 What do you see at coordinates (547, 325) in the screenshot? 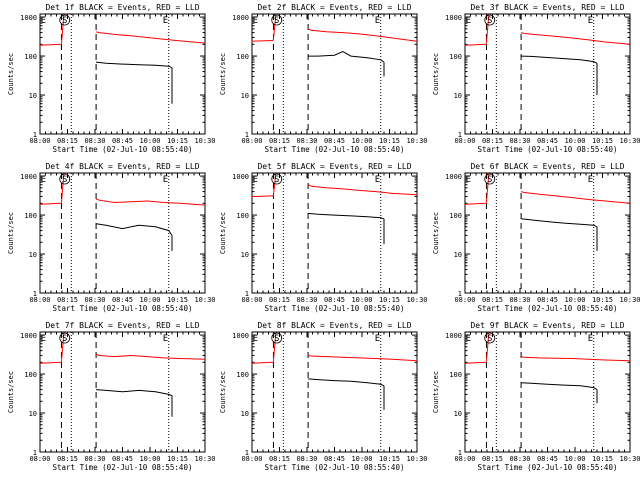
I see `panel-title: Det 9f BLACK = Events, RED = LLD` at bounding box center [547, 325].